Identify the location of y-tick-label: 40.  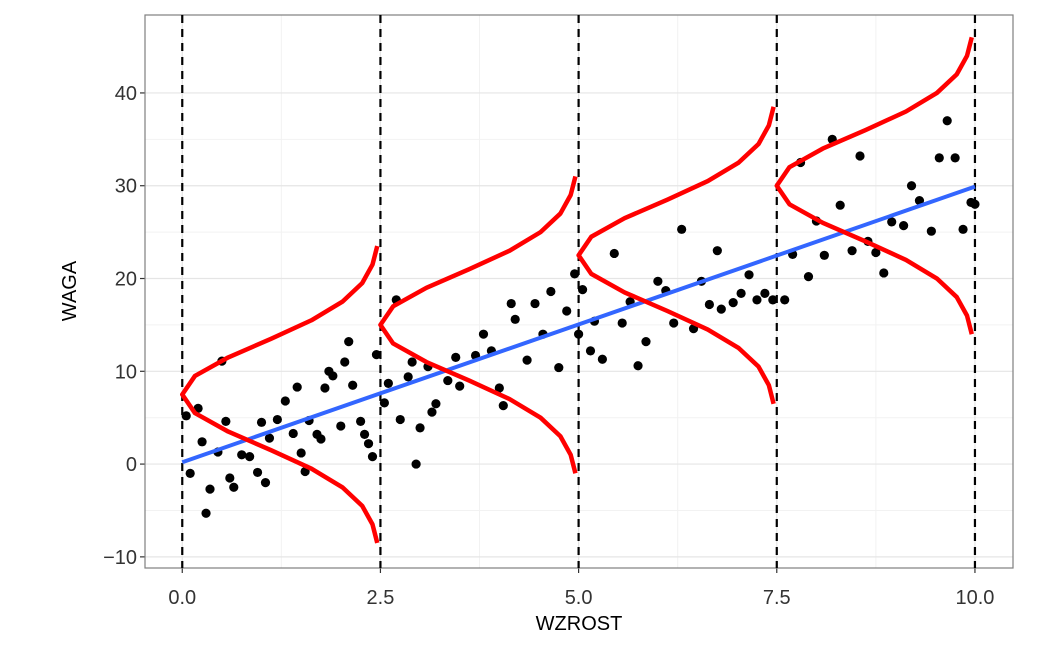
(126, 94).